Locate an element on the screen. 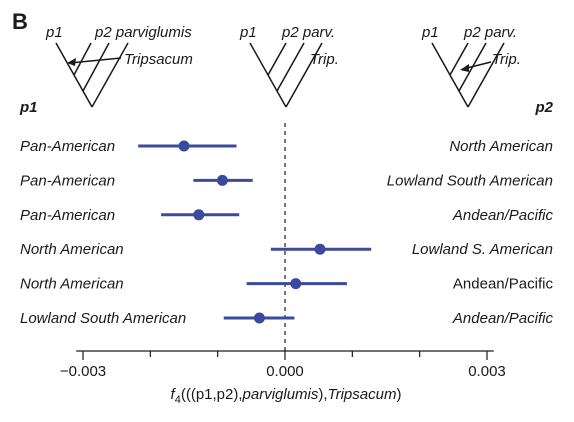 The image size is (574, 422). x-tick-label: 0.003 is located at coordinates (487, 371).